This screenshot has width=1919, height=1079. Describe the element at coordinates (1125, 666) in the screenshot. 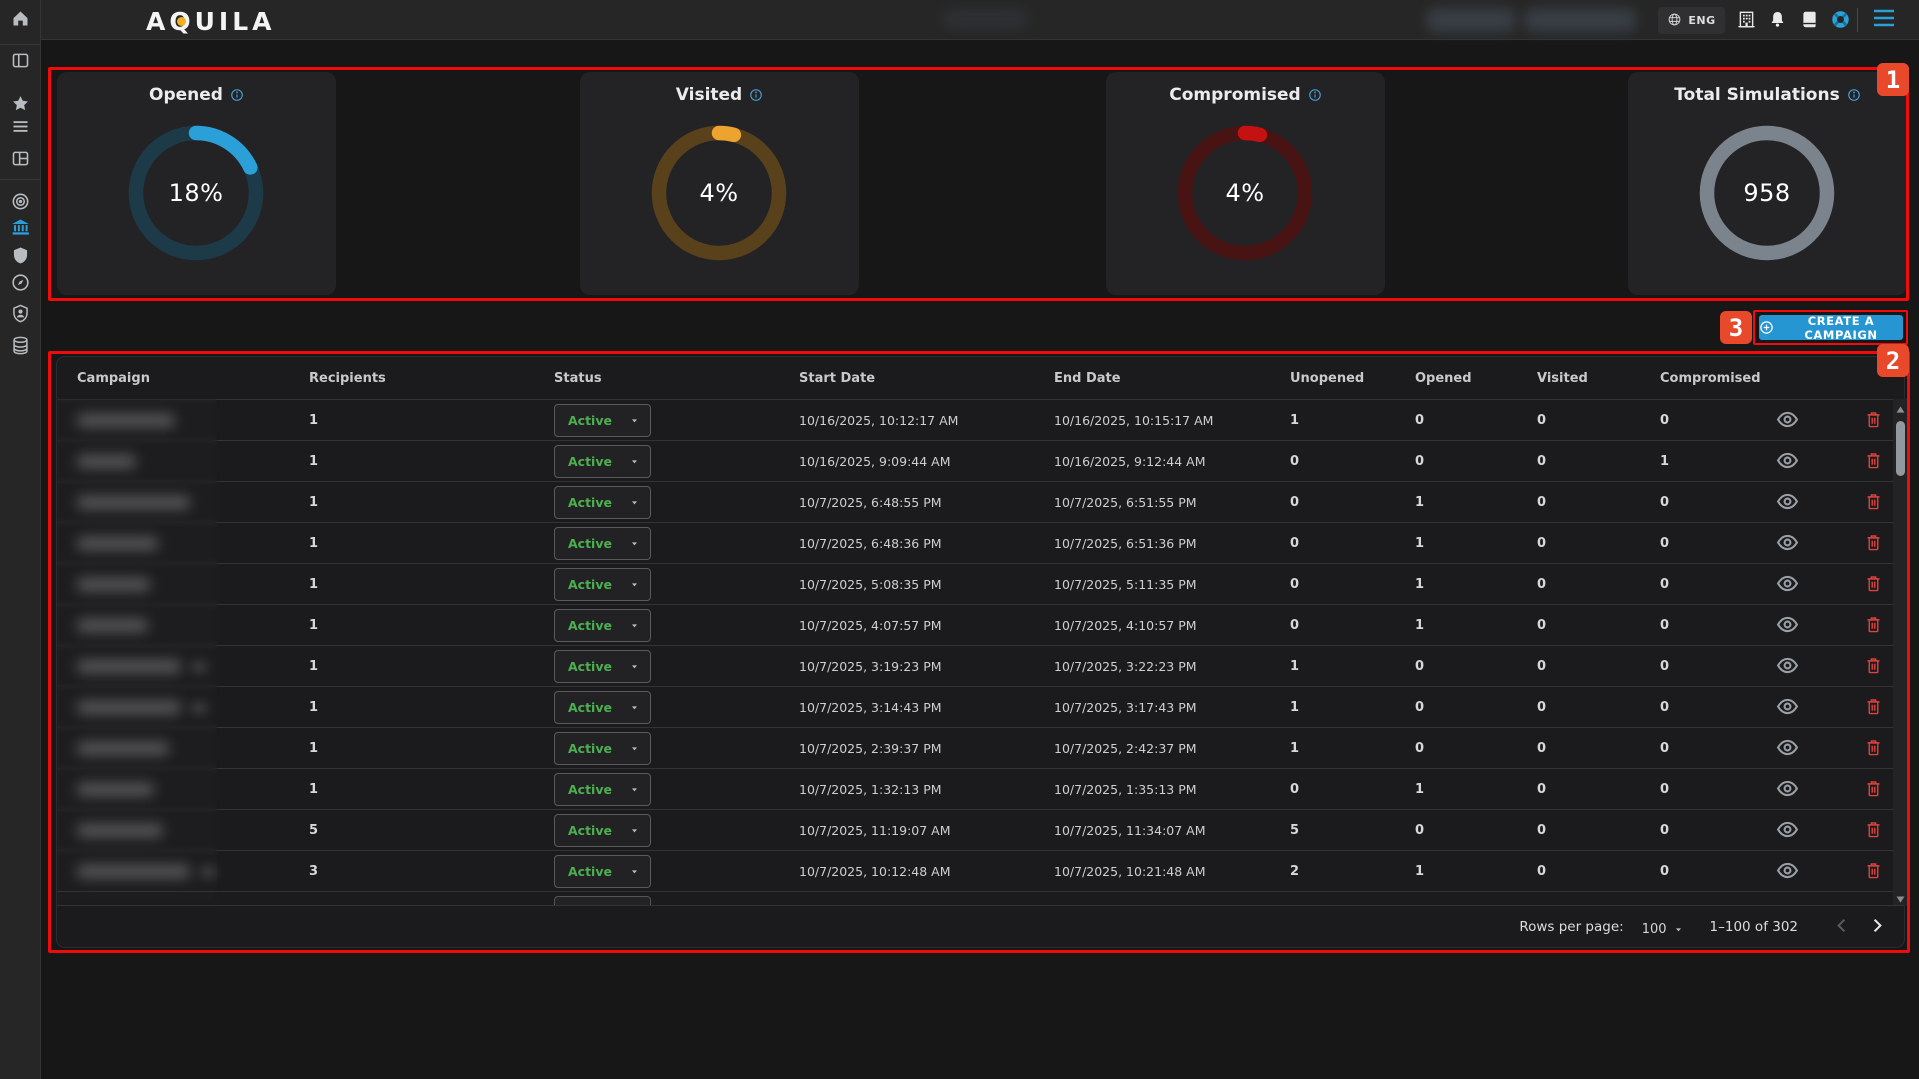

I see `cell-end-date: 10/7/2025, 3:22:23 PM` at that location.